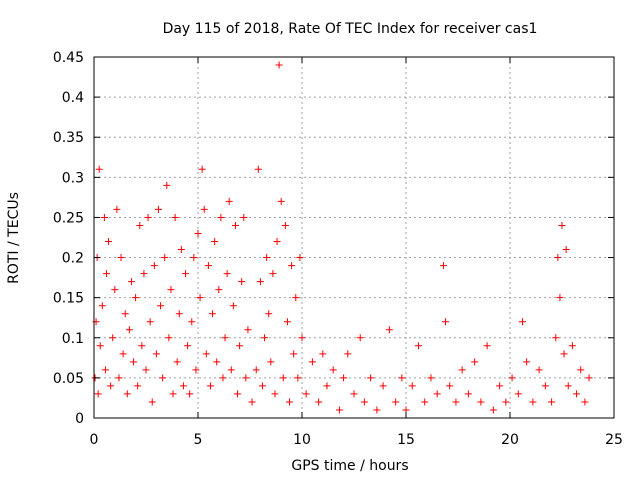 Image resolution: width=640 pixels, height=480 pixels. I want to click on y-tick-label: 0, so click(79, 419).